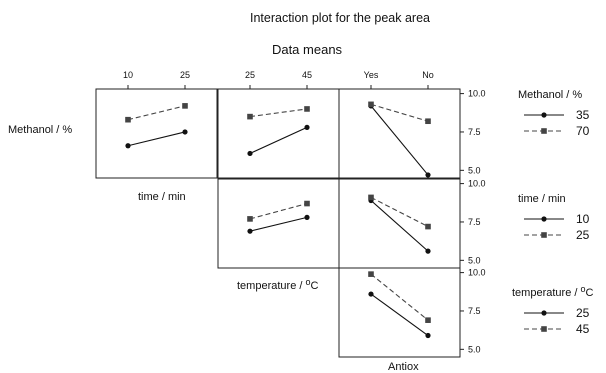 This screenshot has width=606, height=373. Describe the element at coordinates (583, 115) in the screenshot. I see `legend-label: 35` at that location.